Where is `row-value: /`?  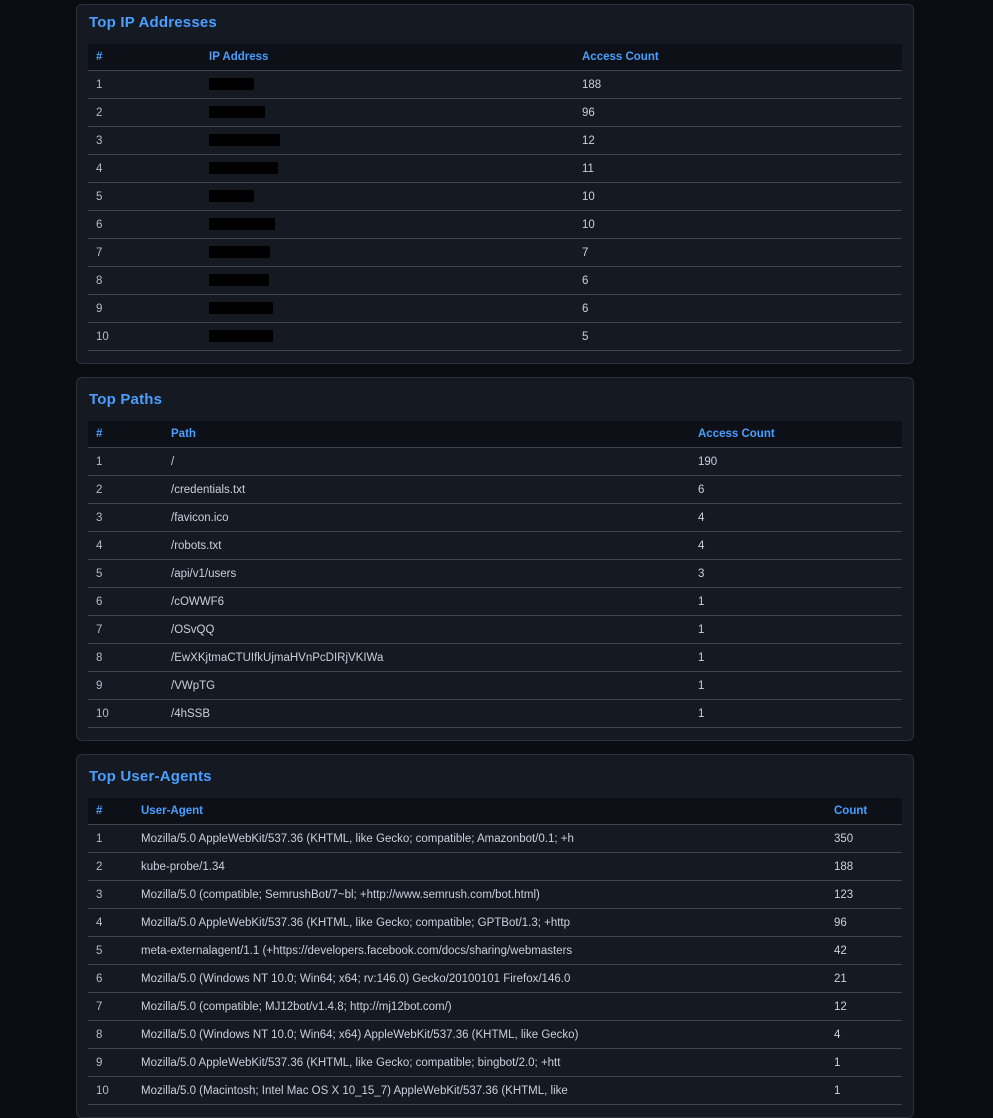
row-value: / is located at coordinates (426, 461).